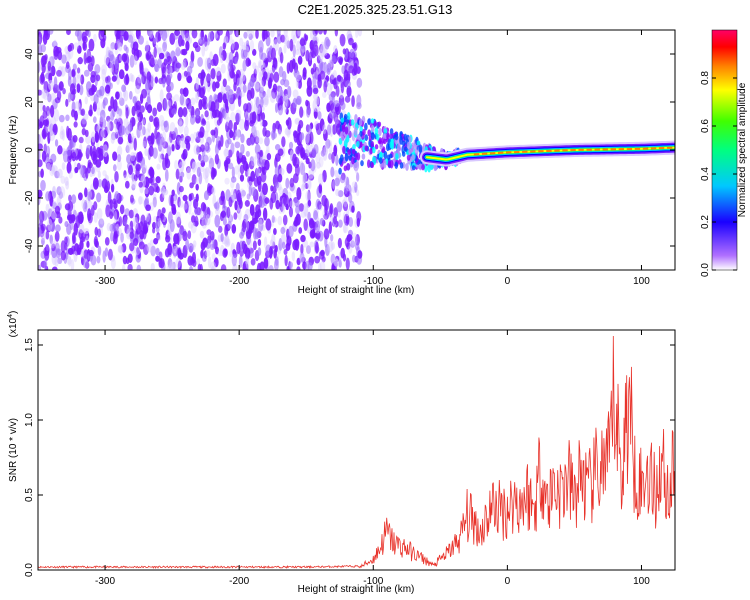  Describe the element at coordinates (29, 102) in the screenshot. I see `top-y-tick-label: 20` at that location.